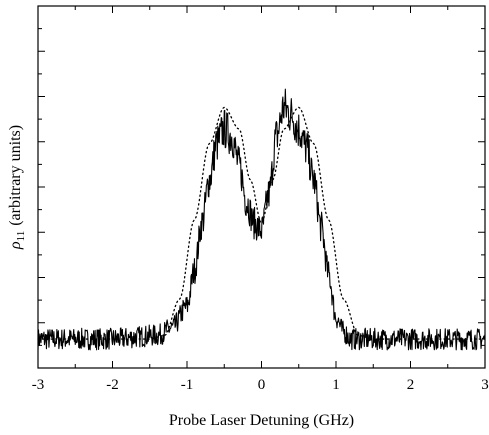  What do you see at coordinates (411, 385) in the screenshot?
I see `x-tick-label: 2` at bounding box center [411, 385].